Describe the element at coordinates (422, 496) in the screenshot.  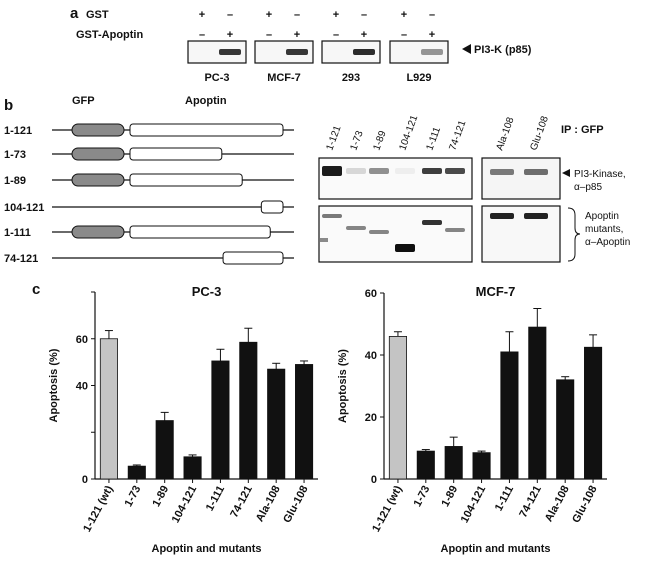
I see `x-tick-label: 1-73` at that location.